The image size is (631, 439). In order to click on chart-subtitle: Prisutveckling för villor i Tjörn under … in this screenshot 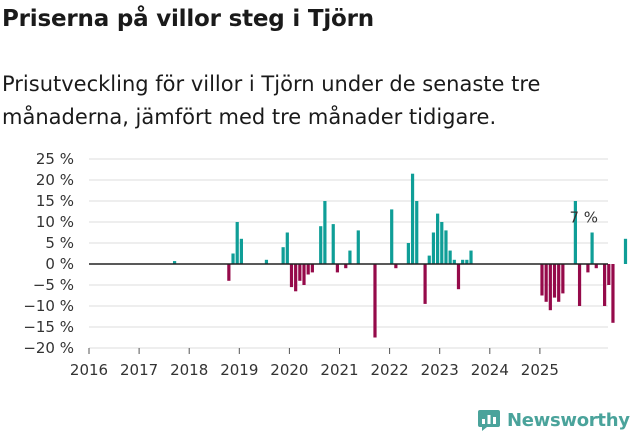, I will do `click(271, 100)`.